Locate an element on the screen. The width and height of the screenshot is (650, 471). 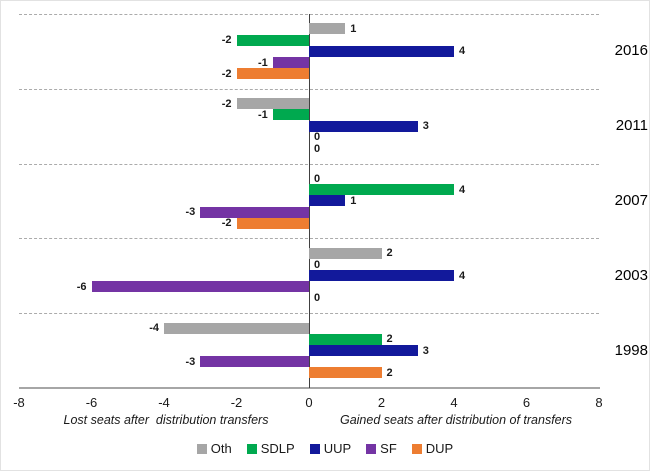
year-label-2011: 2011 is located at coordinates (631, 126).